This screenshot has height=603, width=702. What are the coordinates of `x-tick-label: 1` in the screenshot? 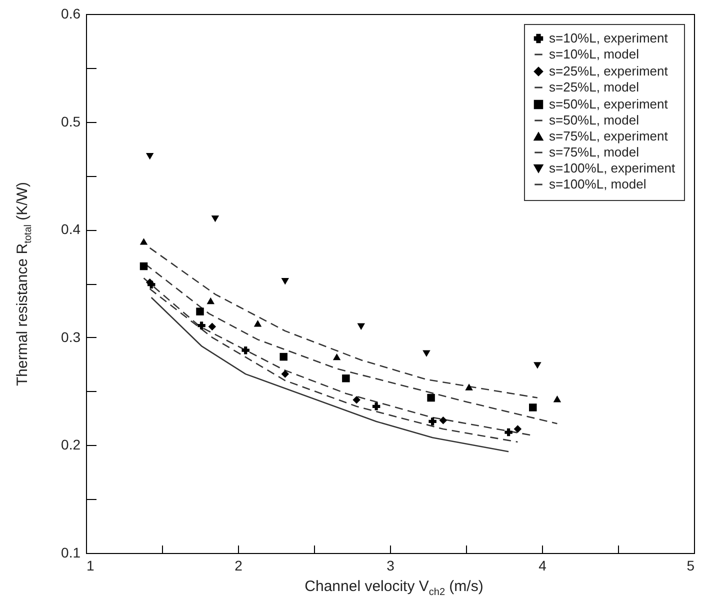 It's located at (90, 566).